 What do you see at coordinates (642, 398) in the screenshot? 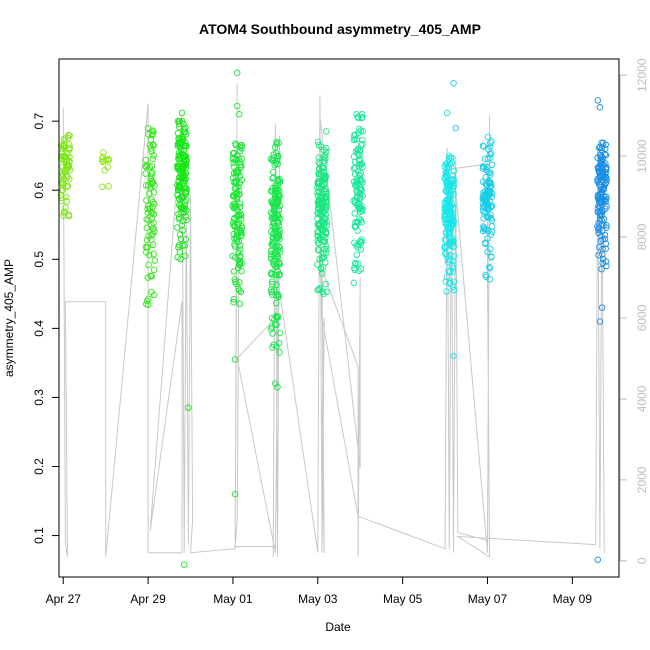
I see `y-right-tick-label: 4000` at bounding box center [642, 398].